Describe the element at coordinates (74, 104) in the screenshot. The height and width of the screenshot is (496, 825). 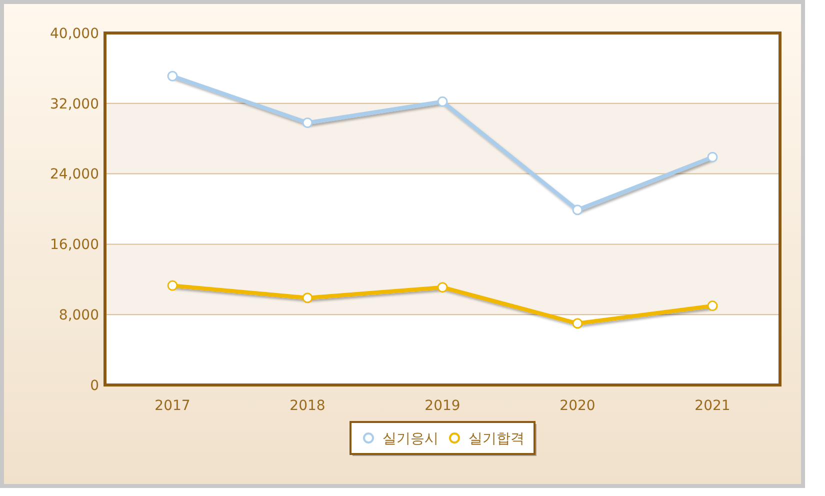
I see `y-tick-label: 32,000` at that location.